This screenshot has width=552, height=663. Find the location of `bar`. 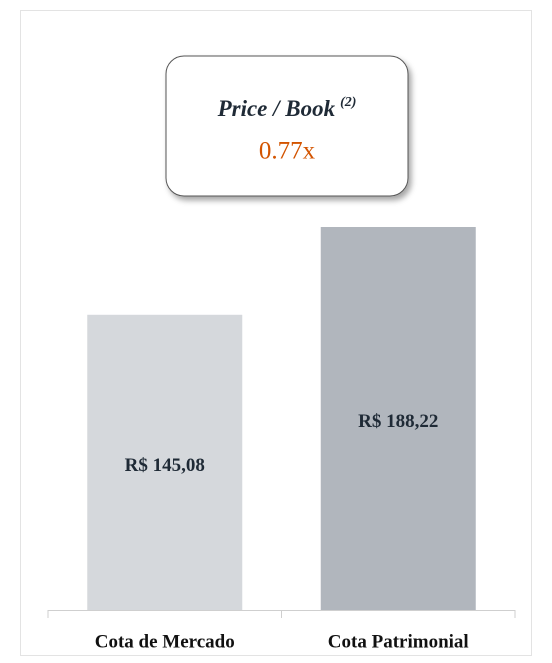

bar is located at coordinates (165, 462).